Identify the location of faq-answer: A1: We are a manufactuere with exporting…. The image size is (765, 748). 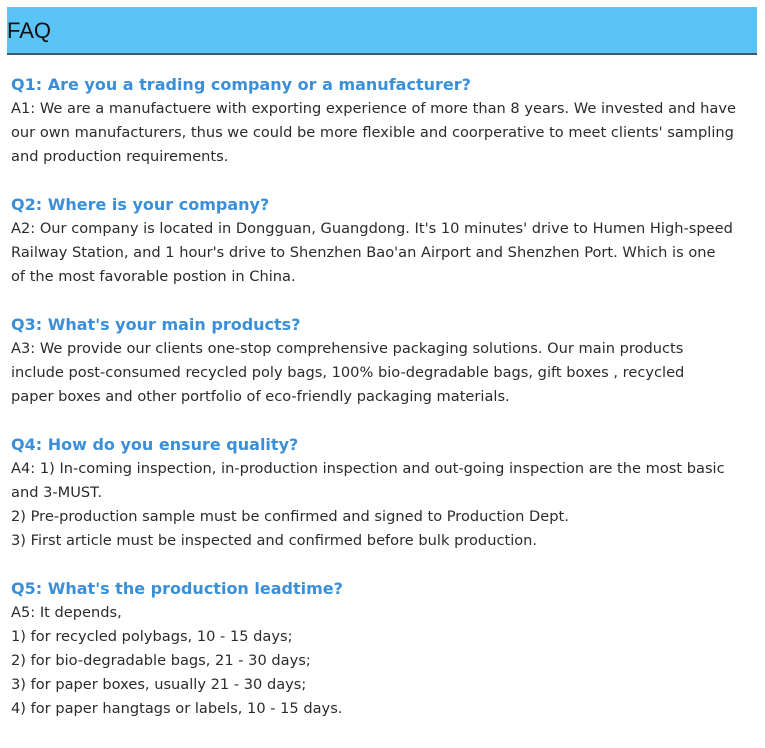
(385, 133).